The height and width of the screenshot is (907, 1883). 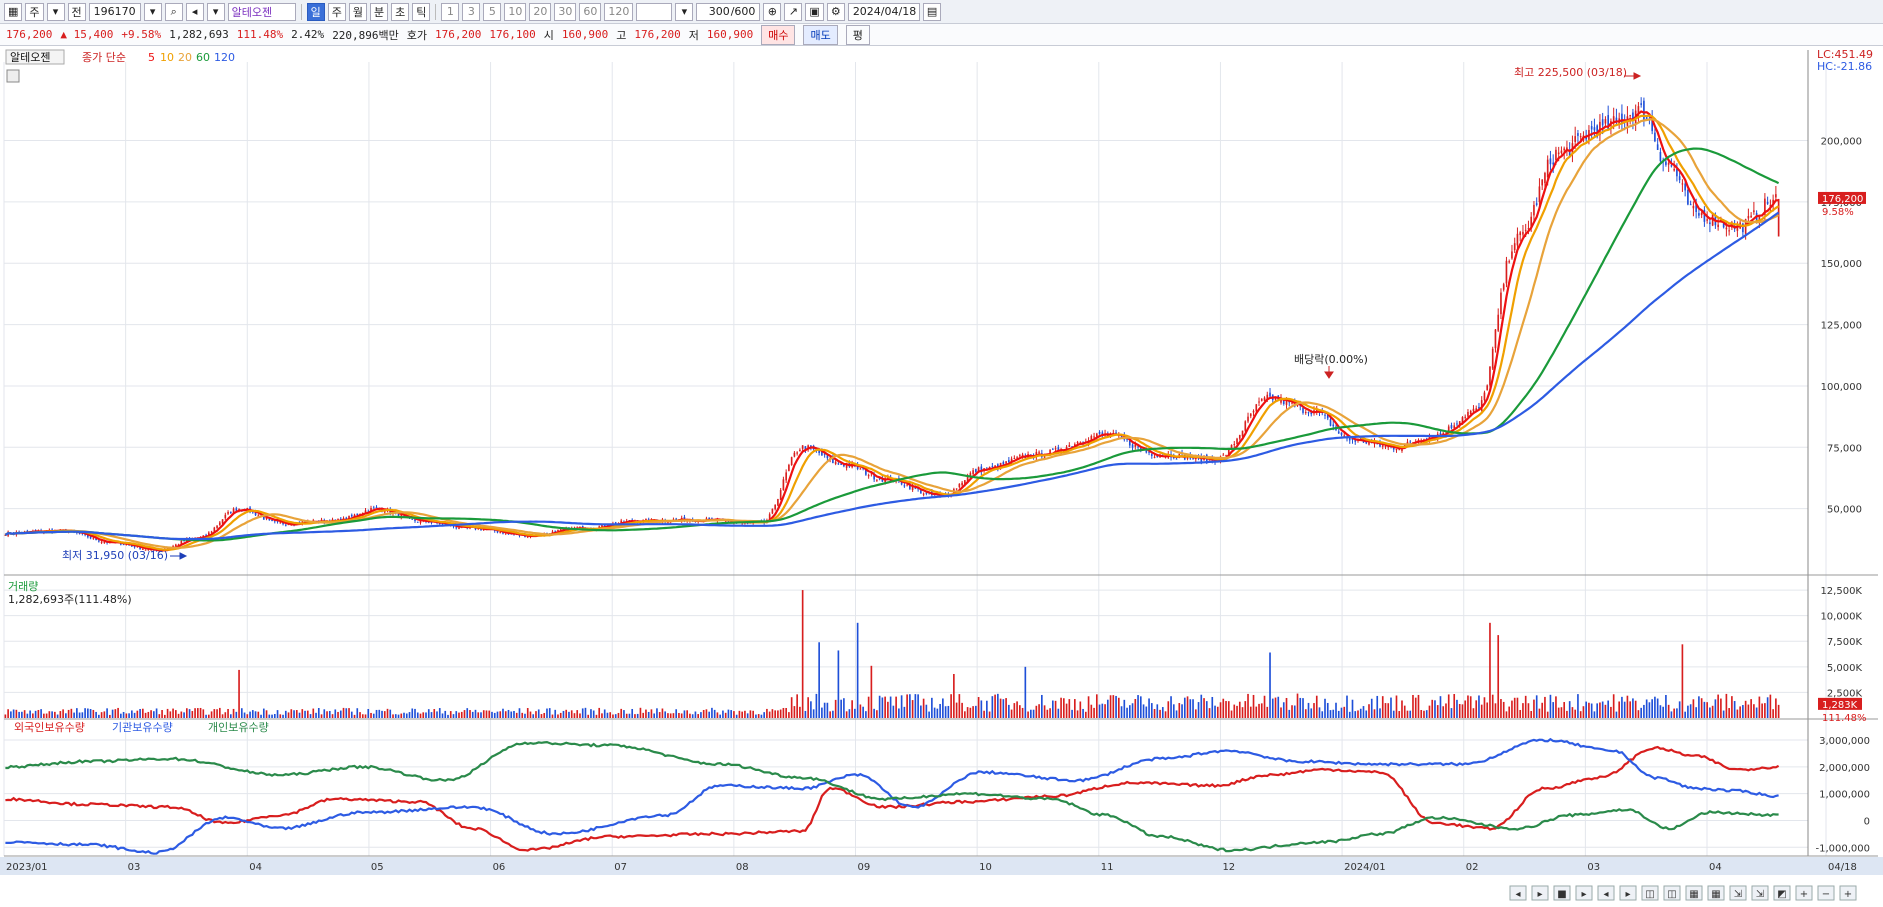 What do you see at coordinates (34, 11) in the screenshot?
I see `mode-select: 주` at bounding box center [34, 11].